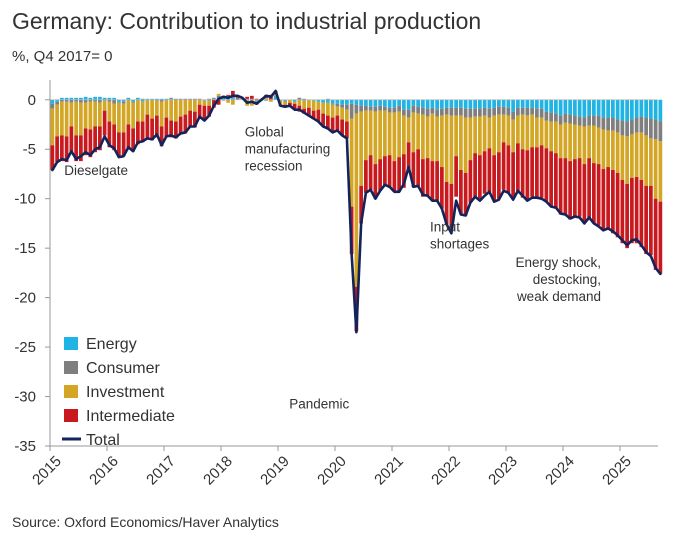  Describe the element at coordinates (460, 243) in the screenshot. I see `annotation-line: shortages` at that location.